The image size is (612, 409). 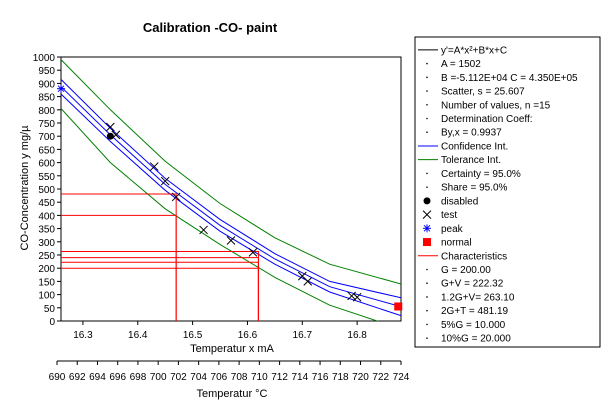 I want to click on y-tick-label: 950, so click(x=46, y=71).